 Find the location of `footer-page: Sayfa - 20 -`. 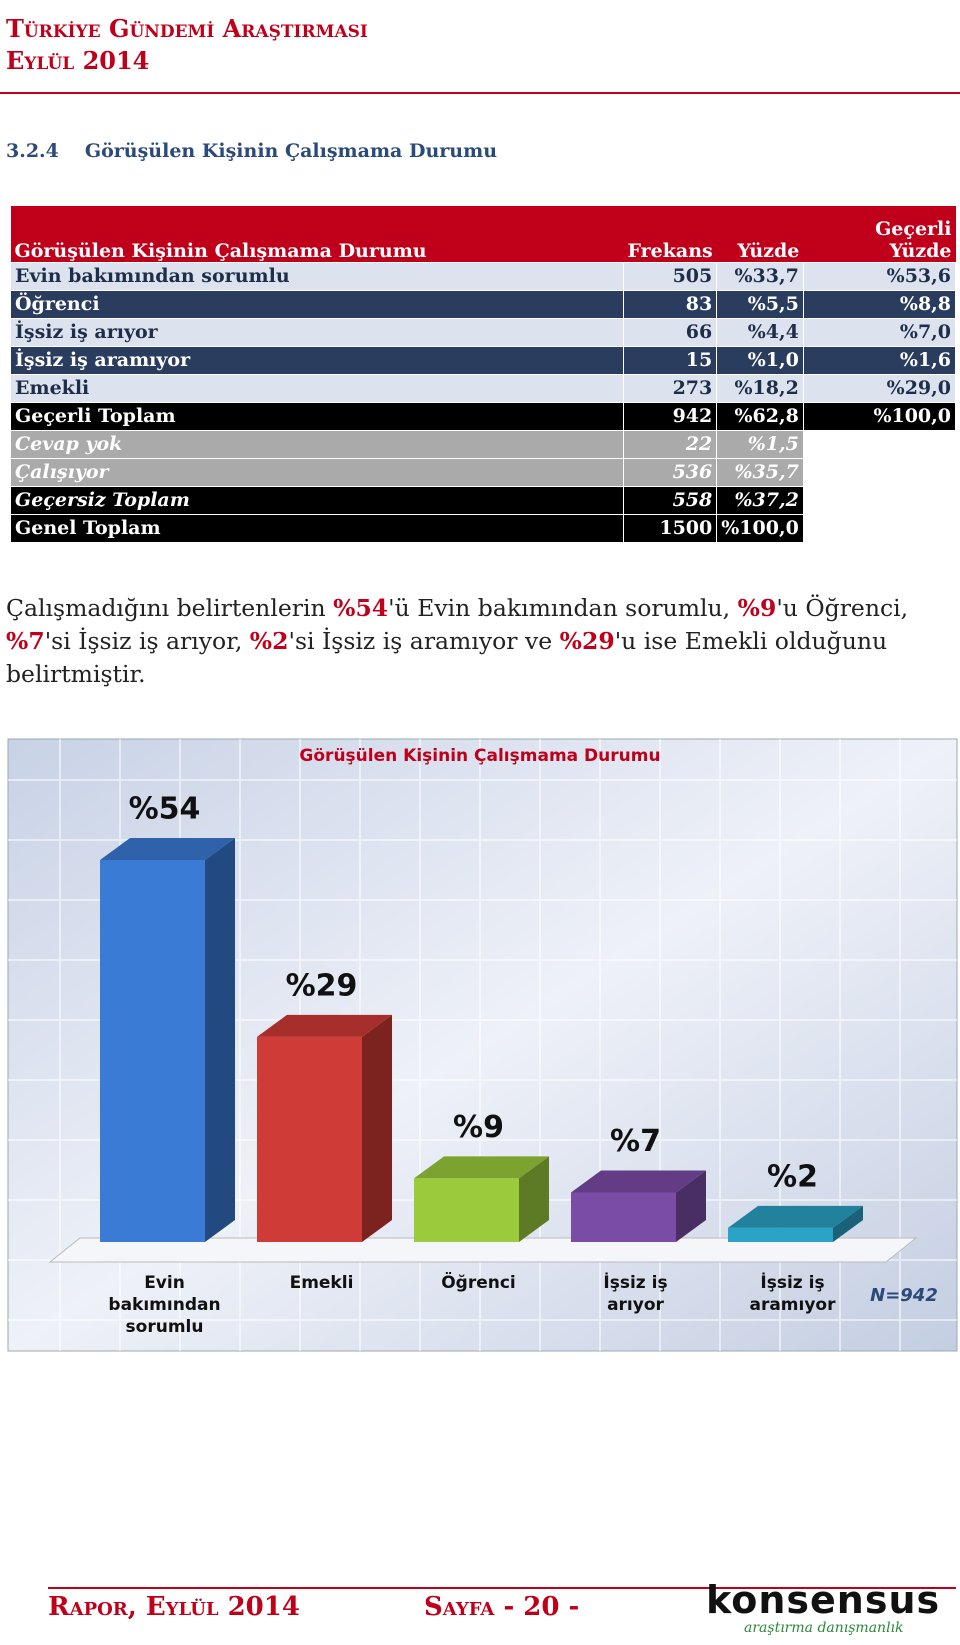

footer-page: Sayfa - 20 - is located at coordinates (502, 1607).